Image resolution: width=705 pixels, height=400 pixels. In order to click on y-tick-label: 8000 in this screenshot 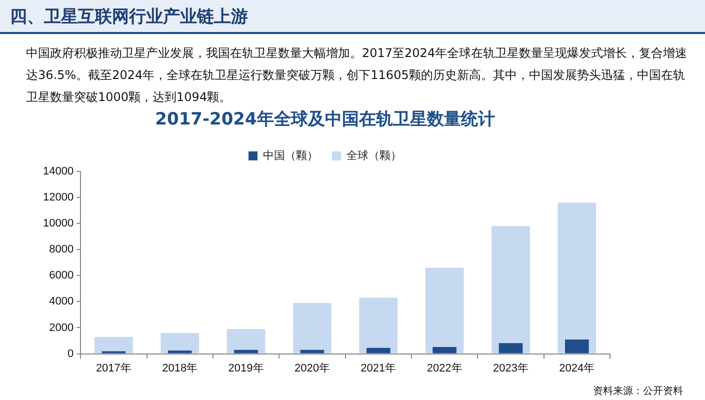, I will do `click(61, 250)`.